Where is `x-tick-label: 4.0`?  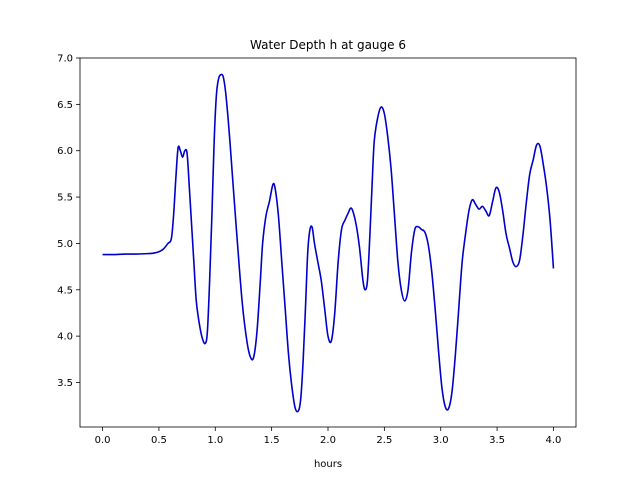 x-tick-label: 4.0 is located at coordinates (554, 440).